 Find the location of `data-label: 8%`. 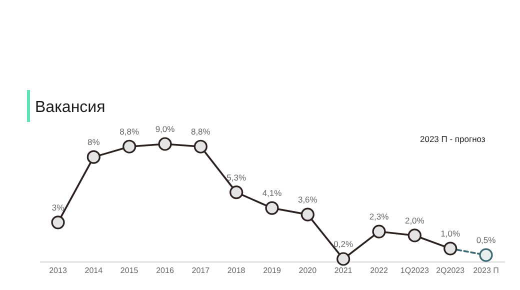

data-label: 8% is located at coordinates (94, 142).